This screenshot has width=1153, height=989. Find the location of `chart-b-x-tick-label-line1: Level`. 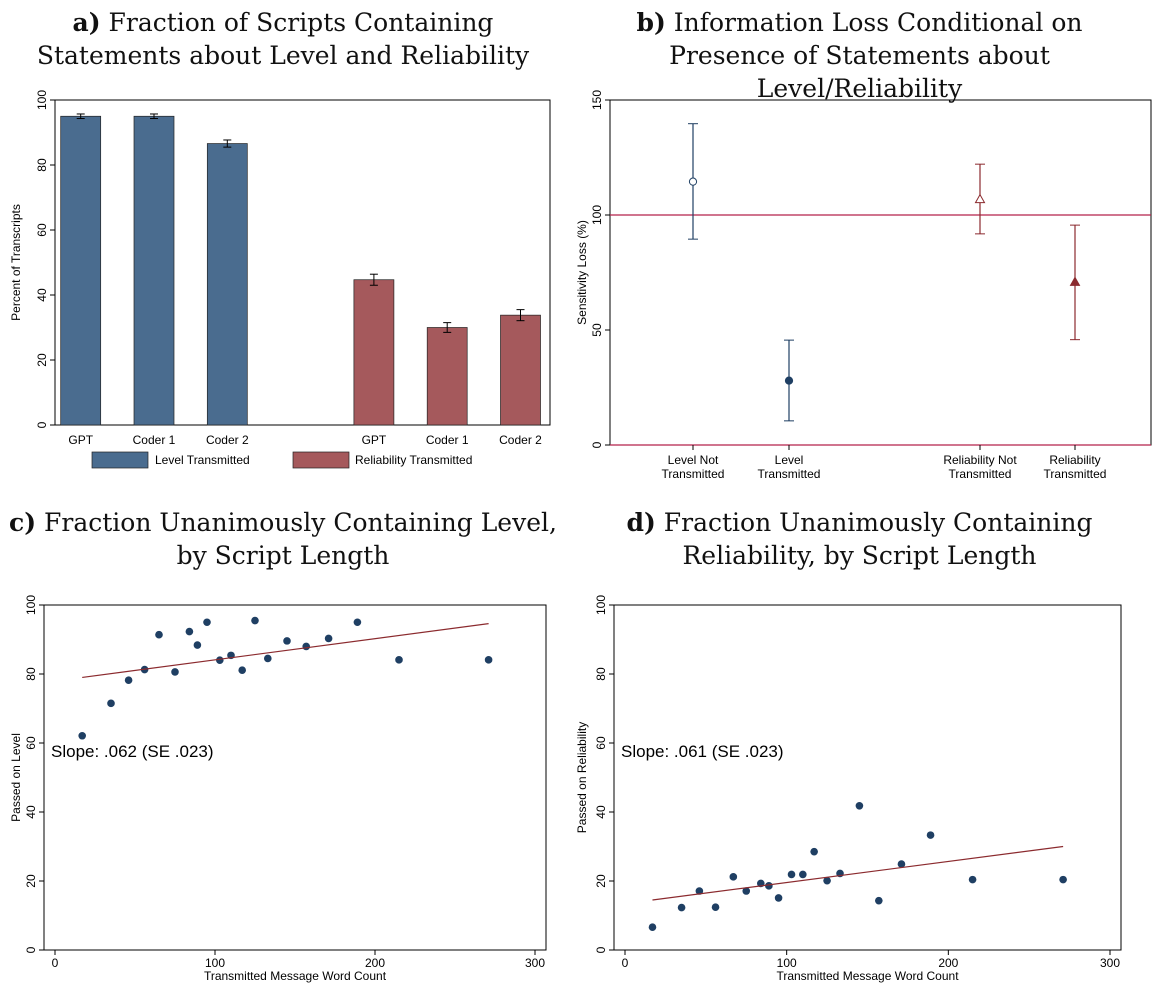

chart-b-x-tick-label-line1: Level is located at coordinates (789, 460).